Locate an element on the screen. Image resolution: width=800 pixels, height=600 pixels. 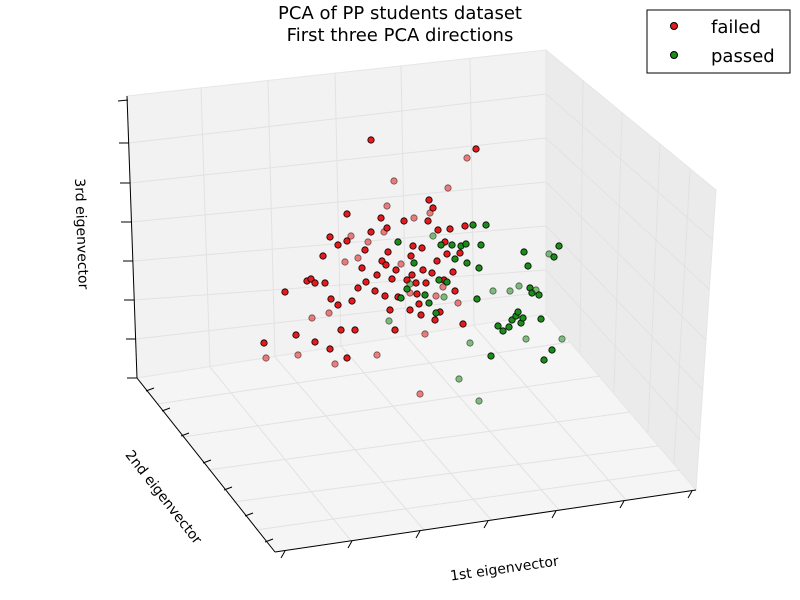
legend-label-failed: failed is located at coordinates (736, 27).